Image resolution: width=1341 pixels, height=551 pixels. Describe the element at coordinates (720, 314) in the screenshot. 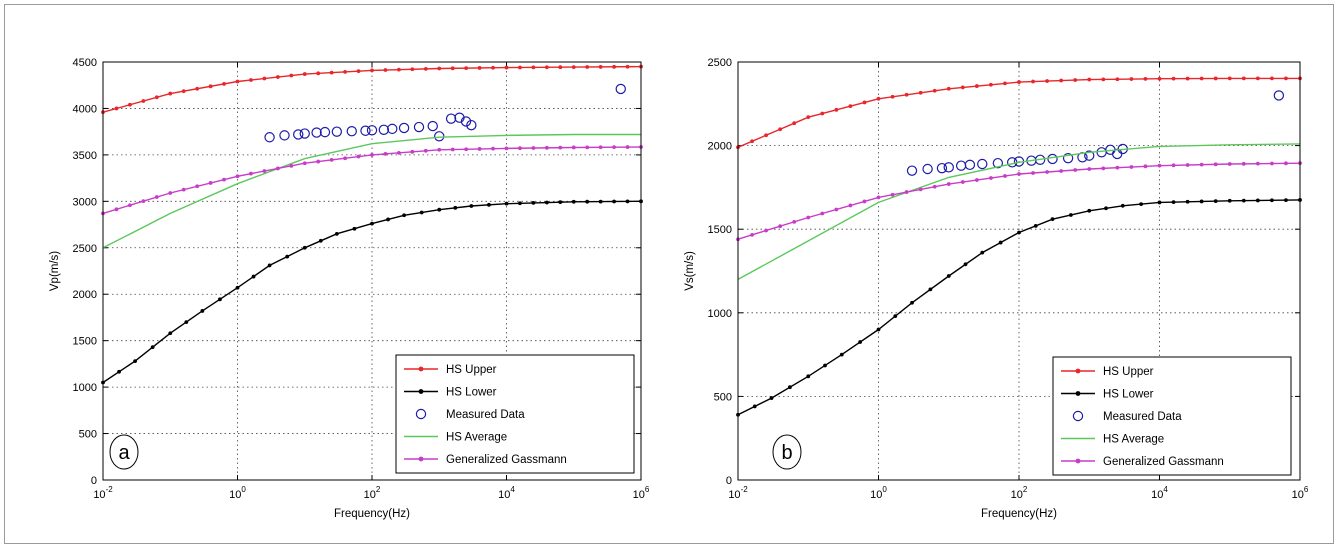

I see `y-tick-label: 1000` at that location.